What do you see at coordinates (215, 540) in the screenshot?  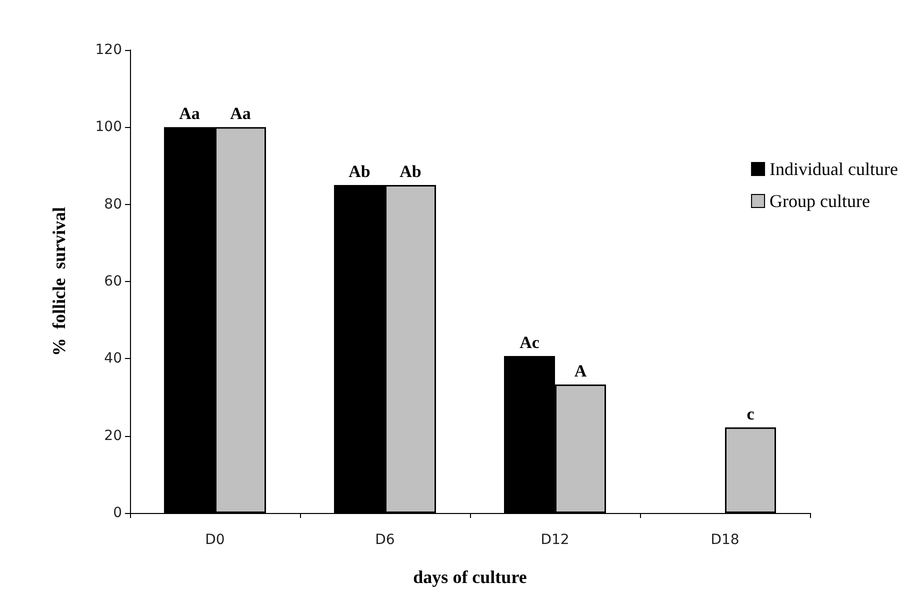 I see `x-tick-label: D0` at bounding box center [215, 540].